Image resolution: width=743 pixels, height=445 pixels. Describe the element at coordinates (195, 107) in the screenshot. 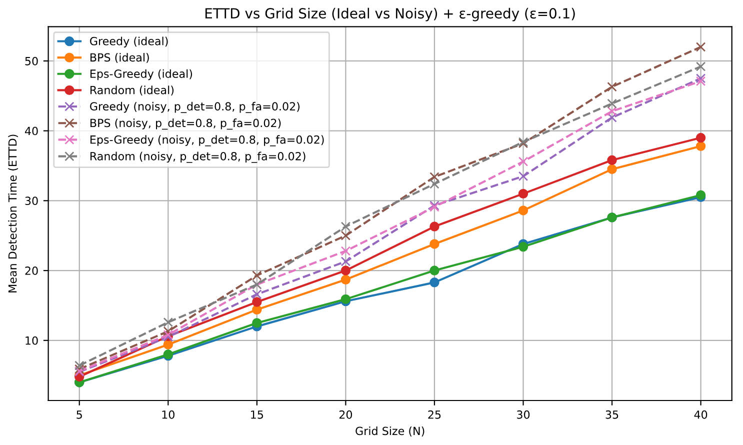

I see `legend-label: Greedy (noisy, p_det=0.8, p_fa=0.02)` at that location.